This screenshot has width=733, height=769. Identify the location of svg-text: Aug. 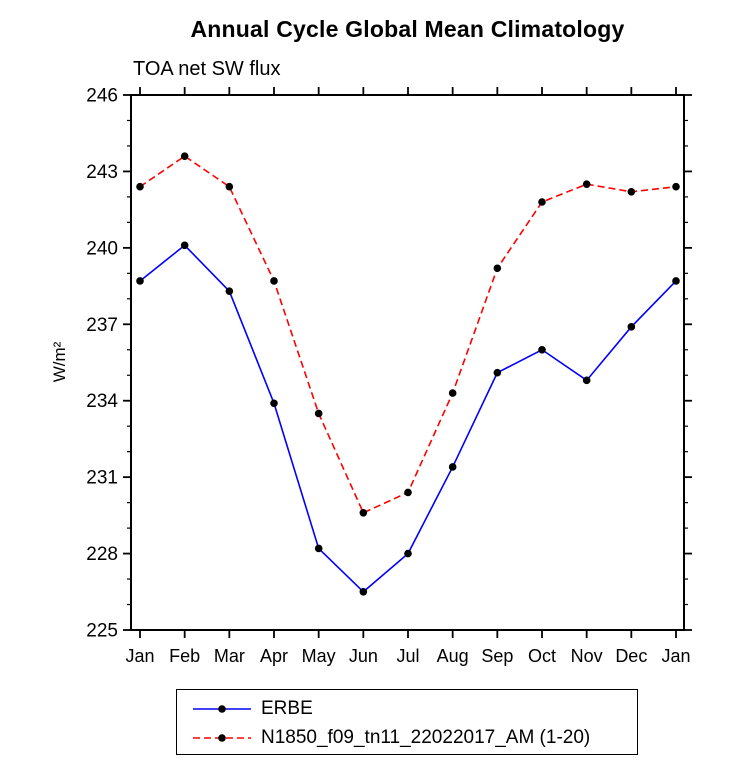
(453, 656).